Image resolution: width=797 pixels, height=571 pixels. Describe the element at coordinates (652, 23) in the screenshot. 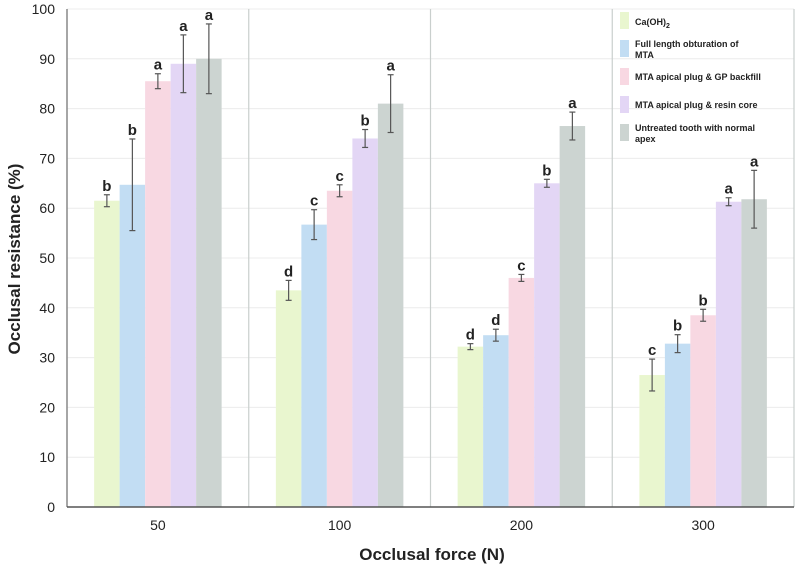

I see `legend-label: Ca(OH)2` at that location.